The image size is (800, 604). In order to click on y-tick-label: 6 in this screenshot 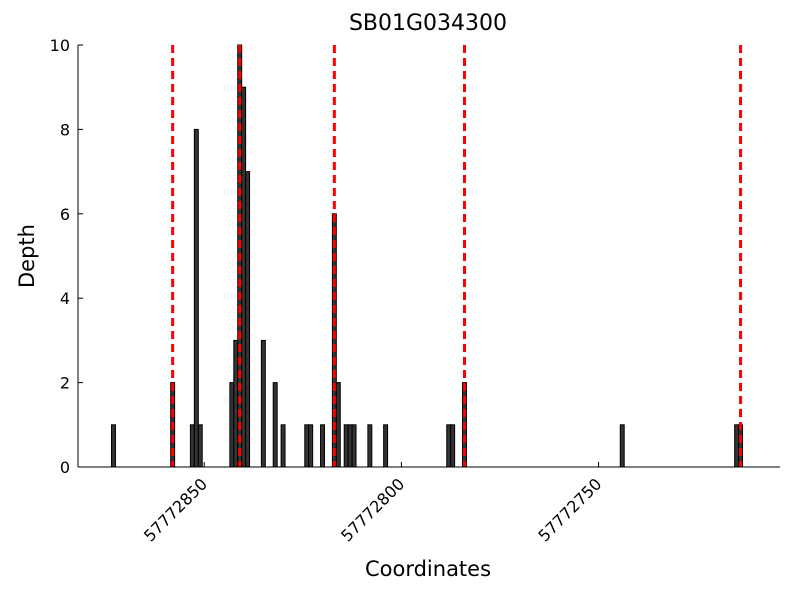, I will do `click(65, 214)`.